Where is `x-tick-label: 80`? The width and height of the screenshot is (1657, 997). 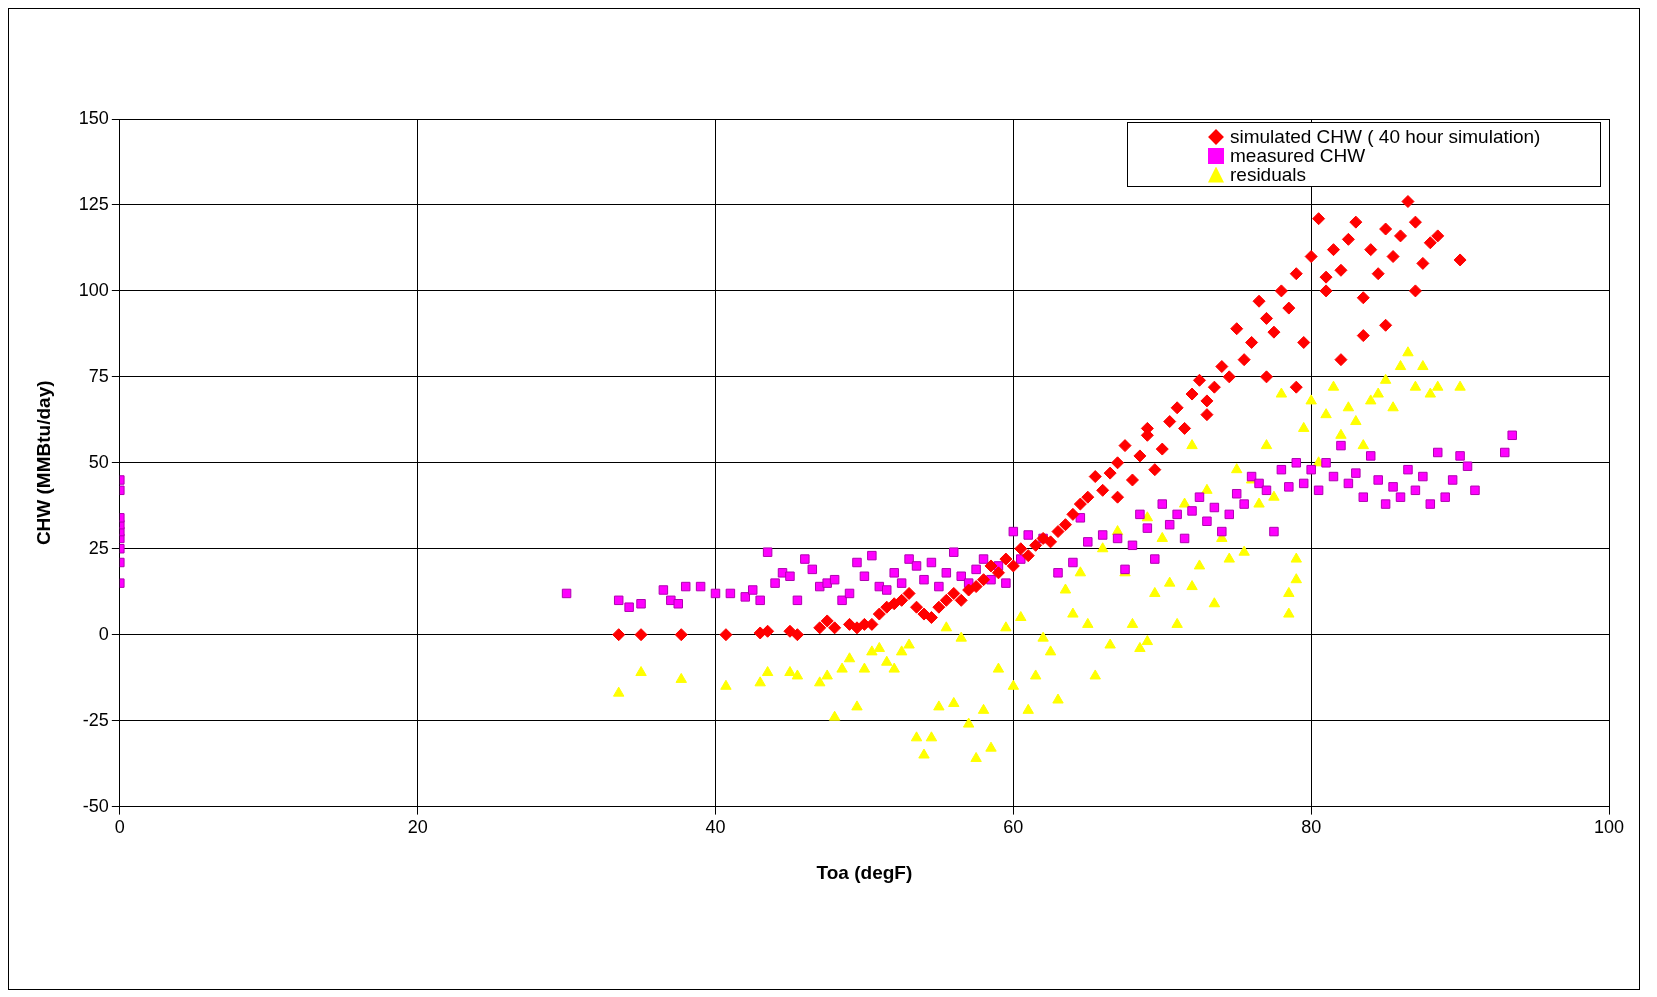
x-tick-label: 80 is located at coordinates (1311, 827).